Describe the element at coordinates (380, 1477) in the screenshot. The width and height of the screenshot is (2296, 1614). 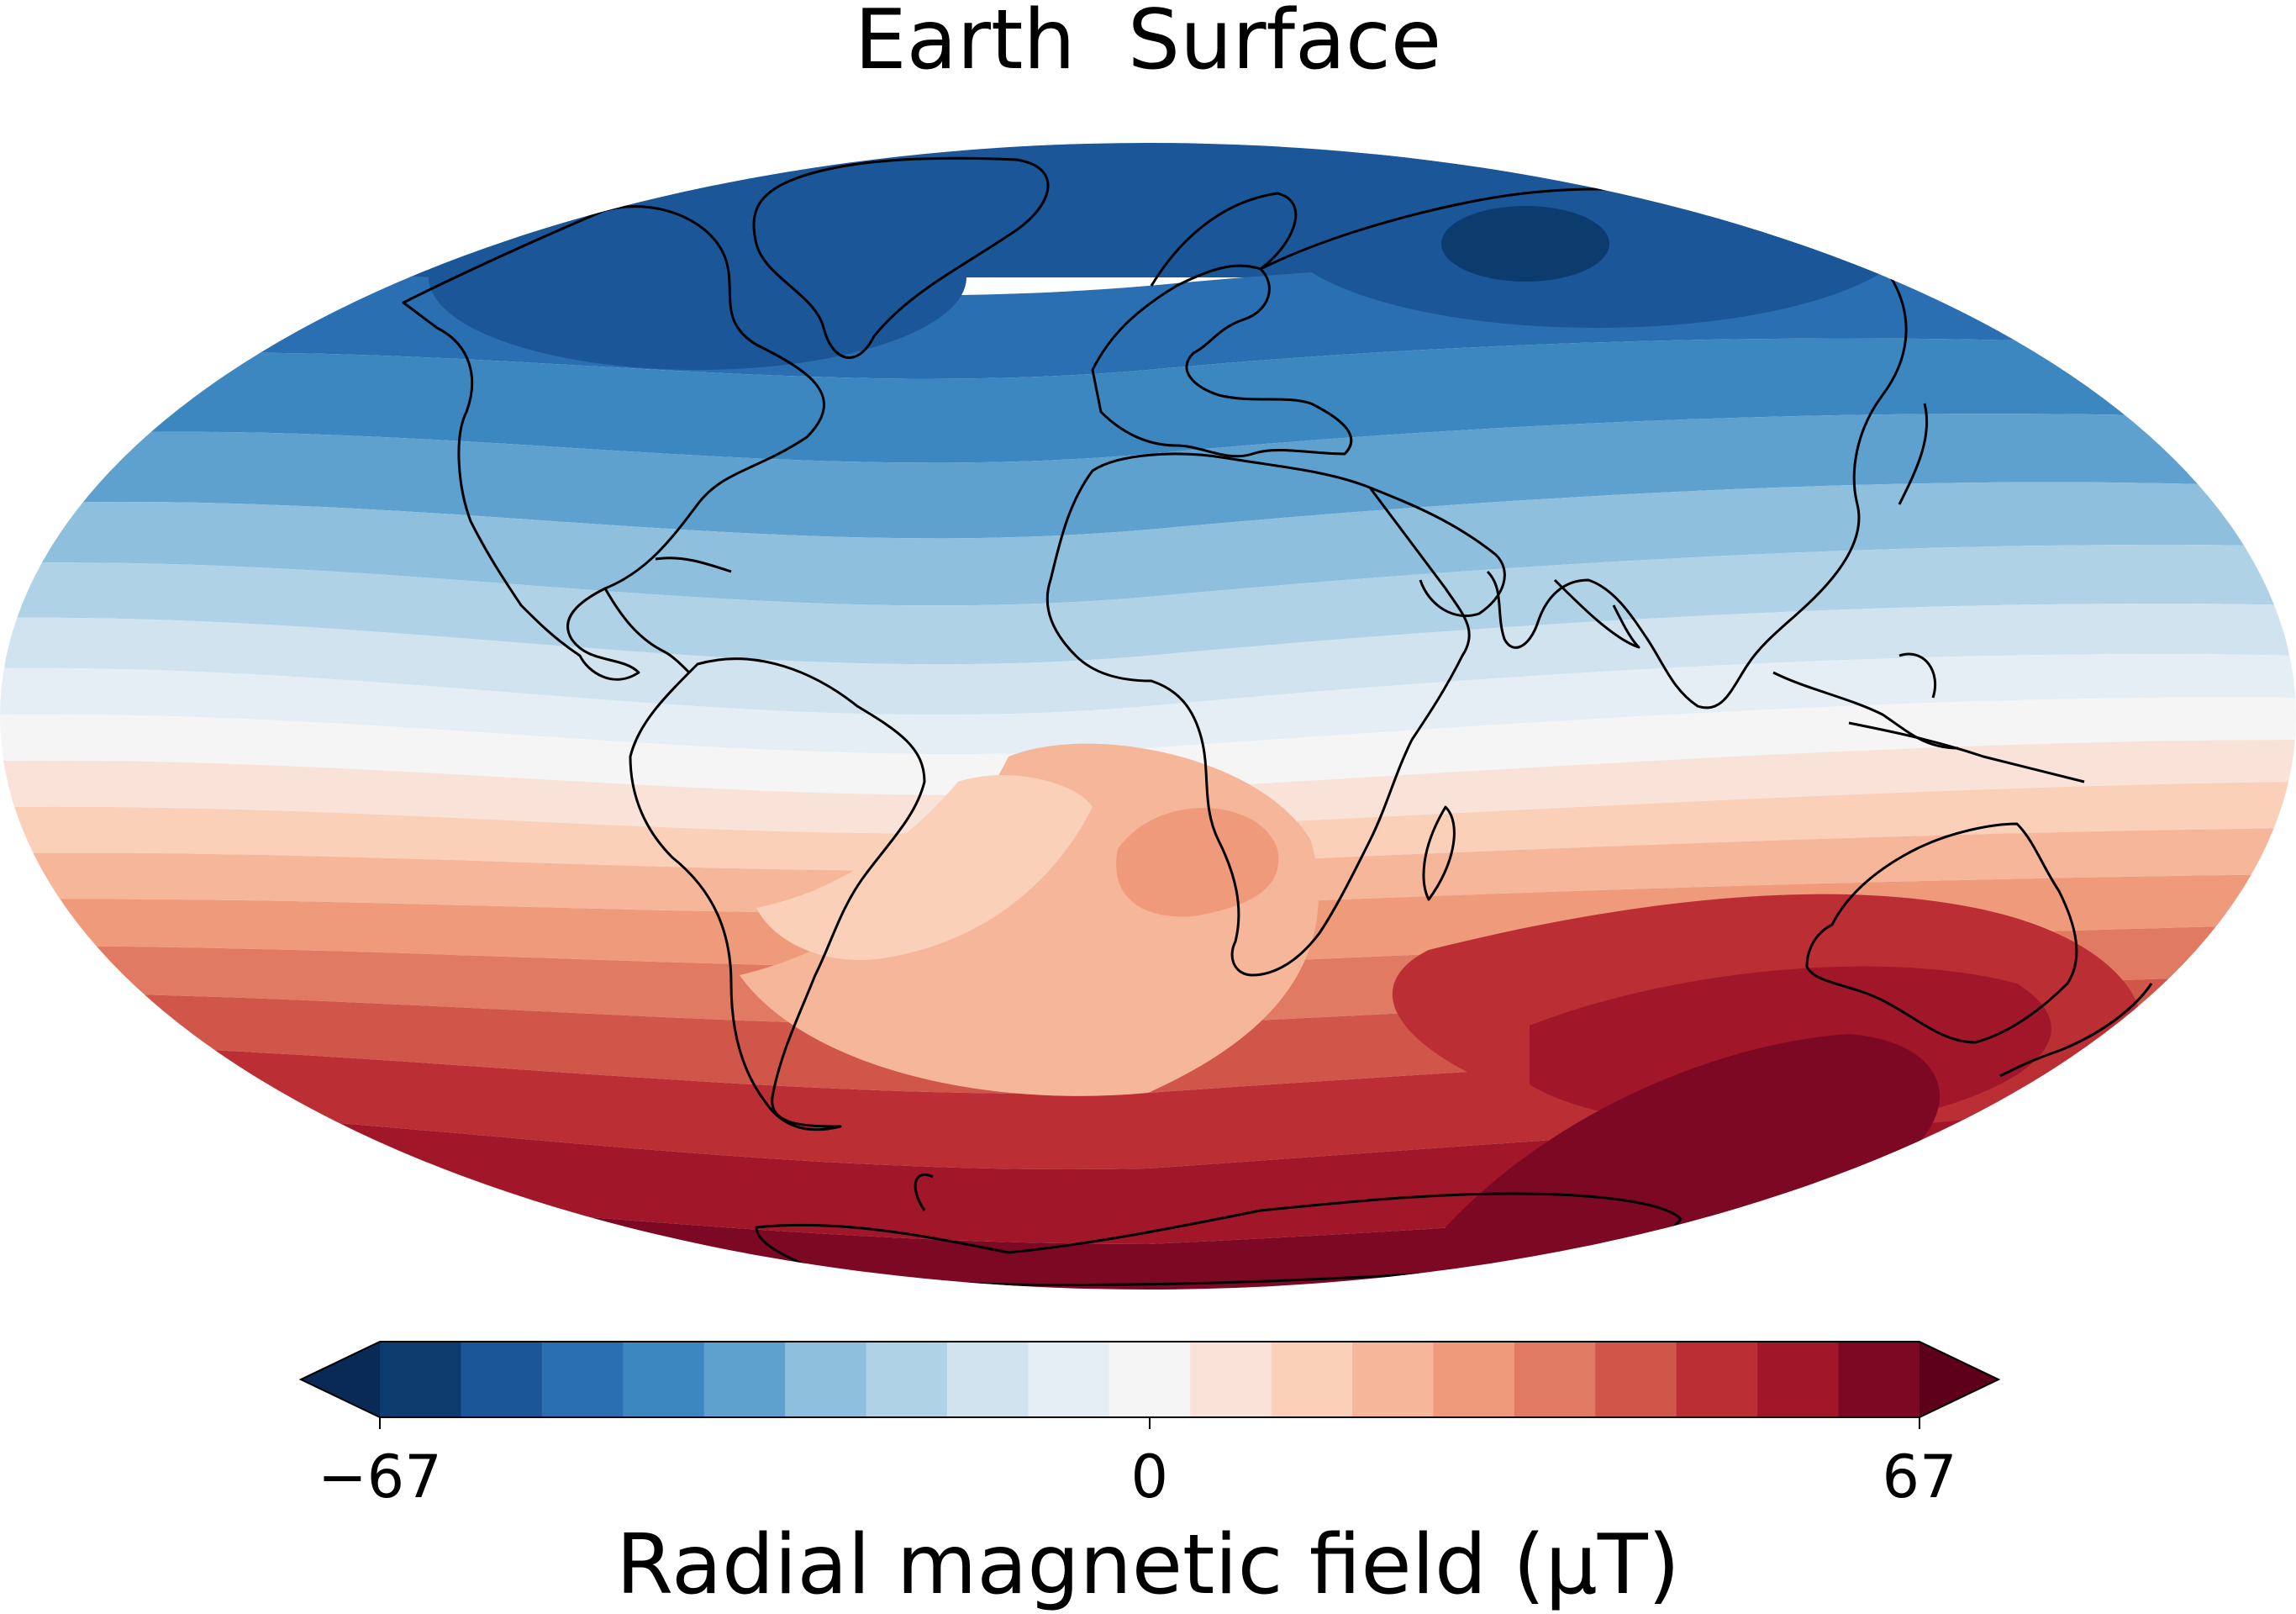
I see `colorbar-tick-label: −67` at that location.